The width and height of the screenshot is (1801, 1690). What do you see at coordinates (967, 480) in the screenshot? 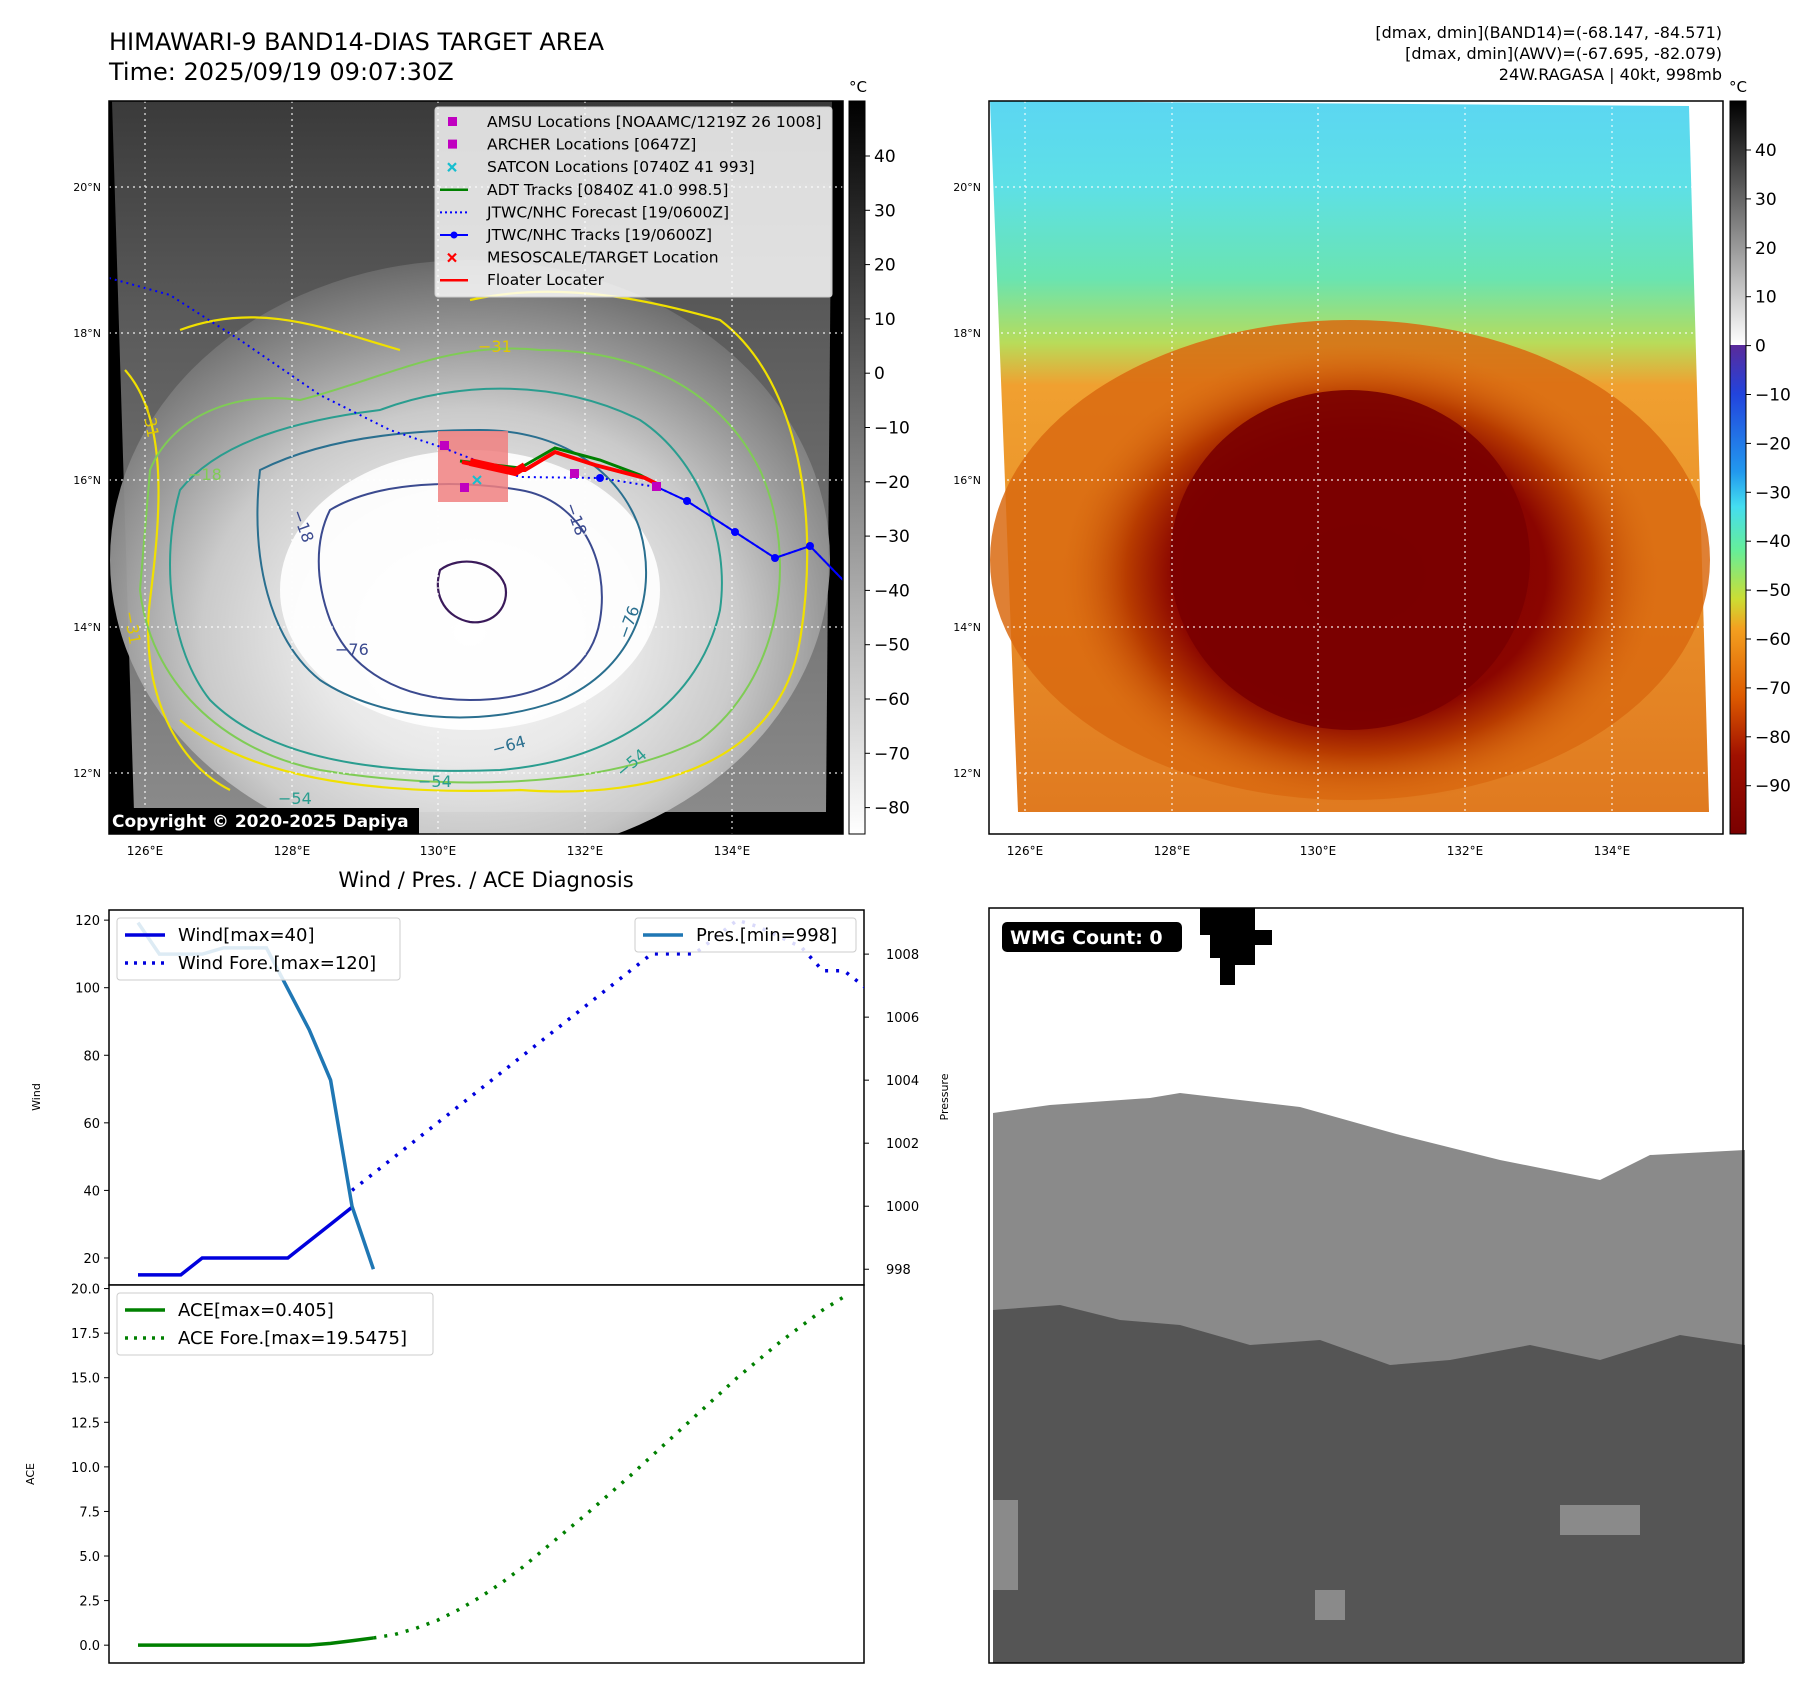
I see `color-map-lat-labels: 20°N 18°N 16°N 14°N 12°N` at bounding box center [967, 480].